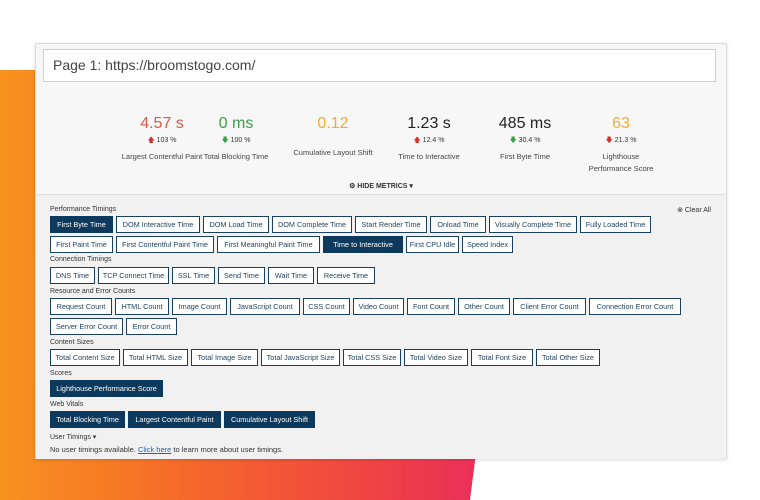 This screenshot has height=500, width=760. I want to click on metric-toggle-button: Onload Time, so click(458, 224).